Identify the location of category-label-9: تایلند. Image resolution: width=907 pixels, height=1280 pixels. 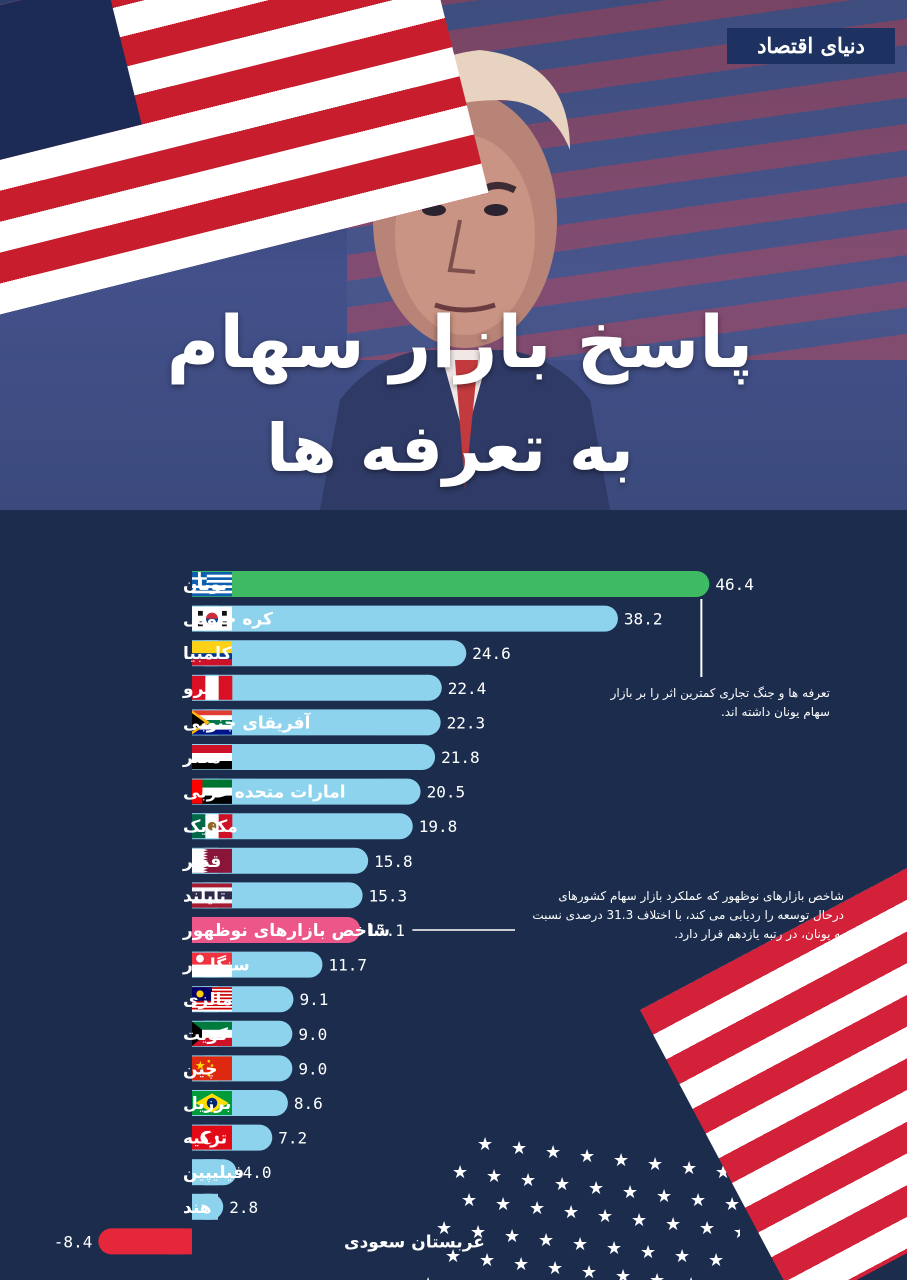
(204, 896).